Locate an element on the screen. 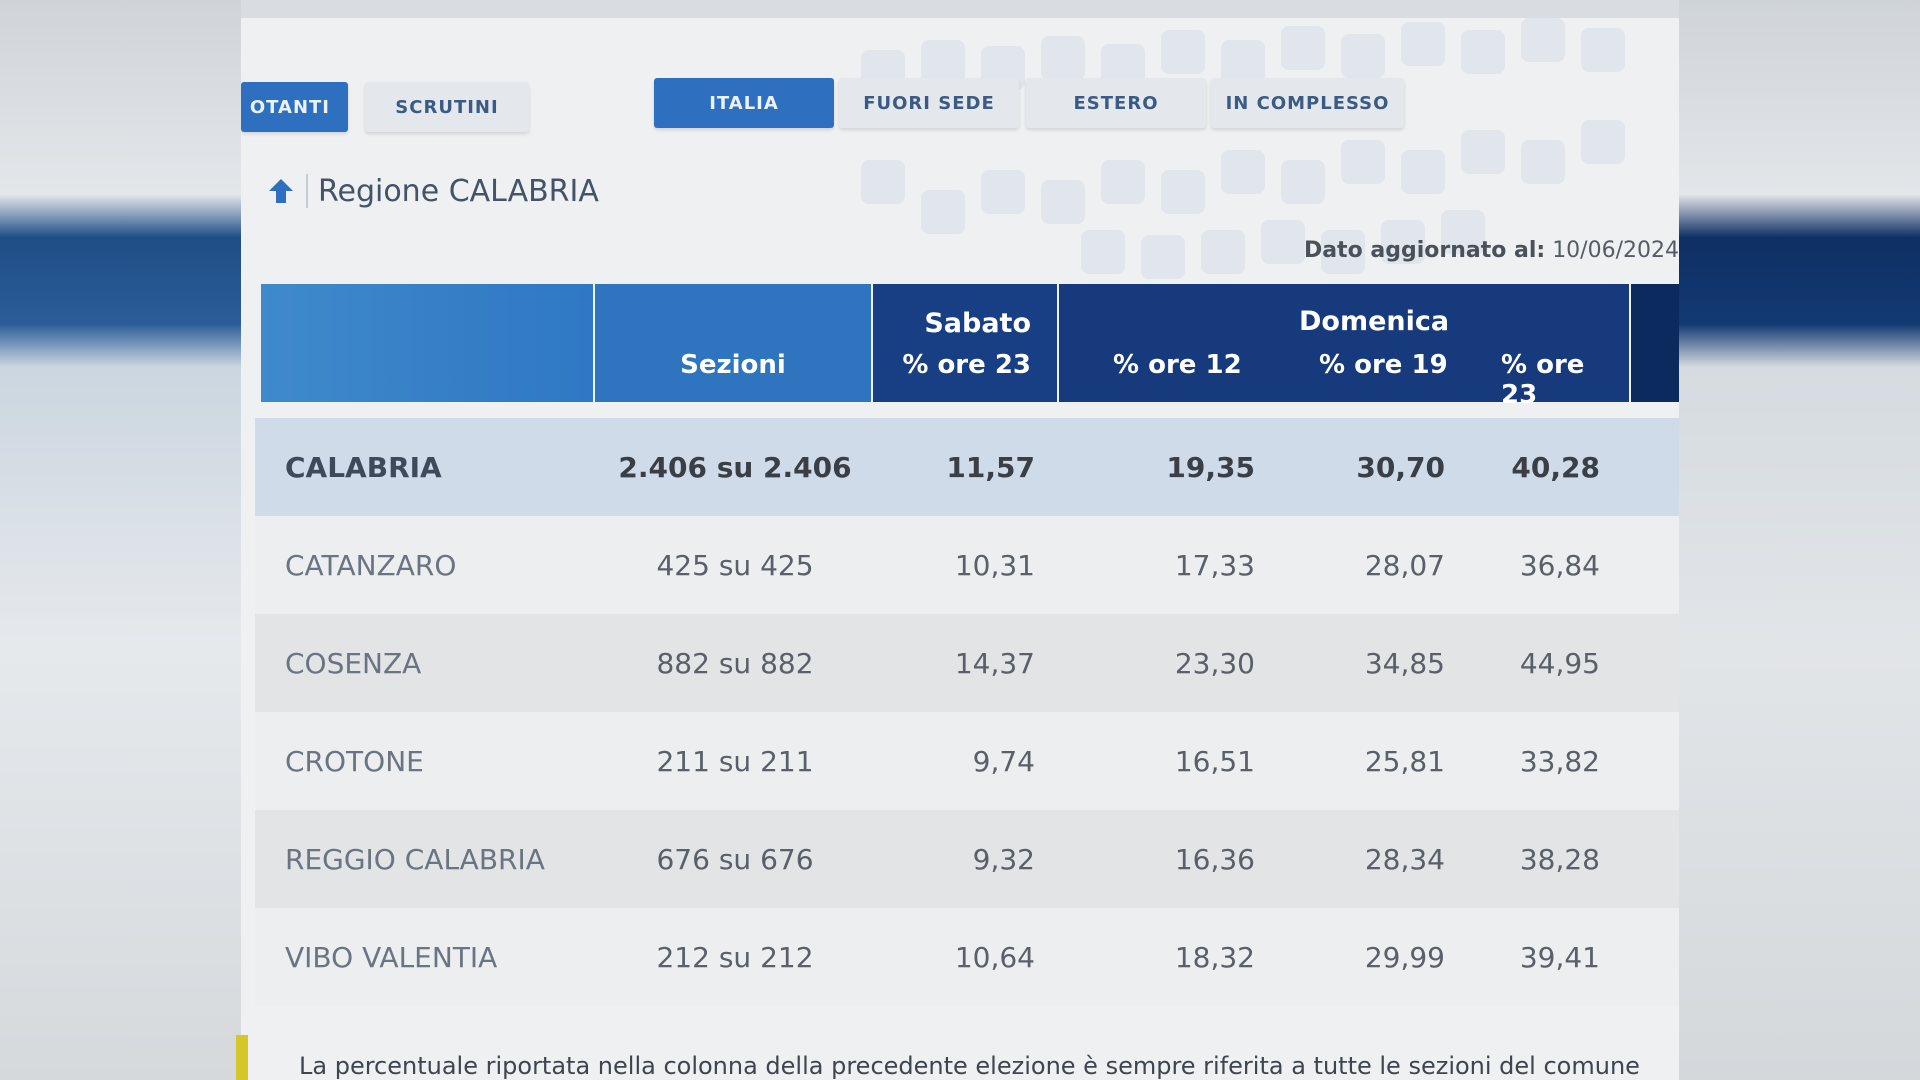 The width and height of the screenshot is (1920, 1080). background-left is located at coordinates (120, 540).